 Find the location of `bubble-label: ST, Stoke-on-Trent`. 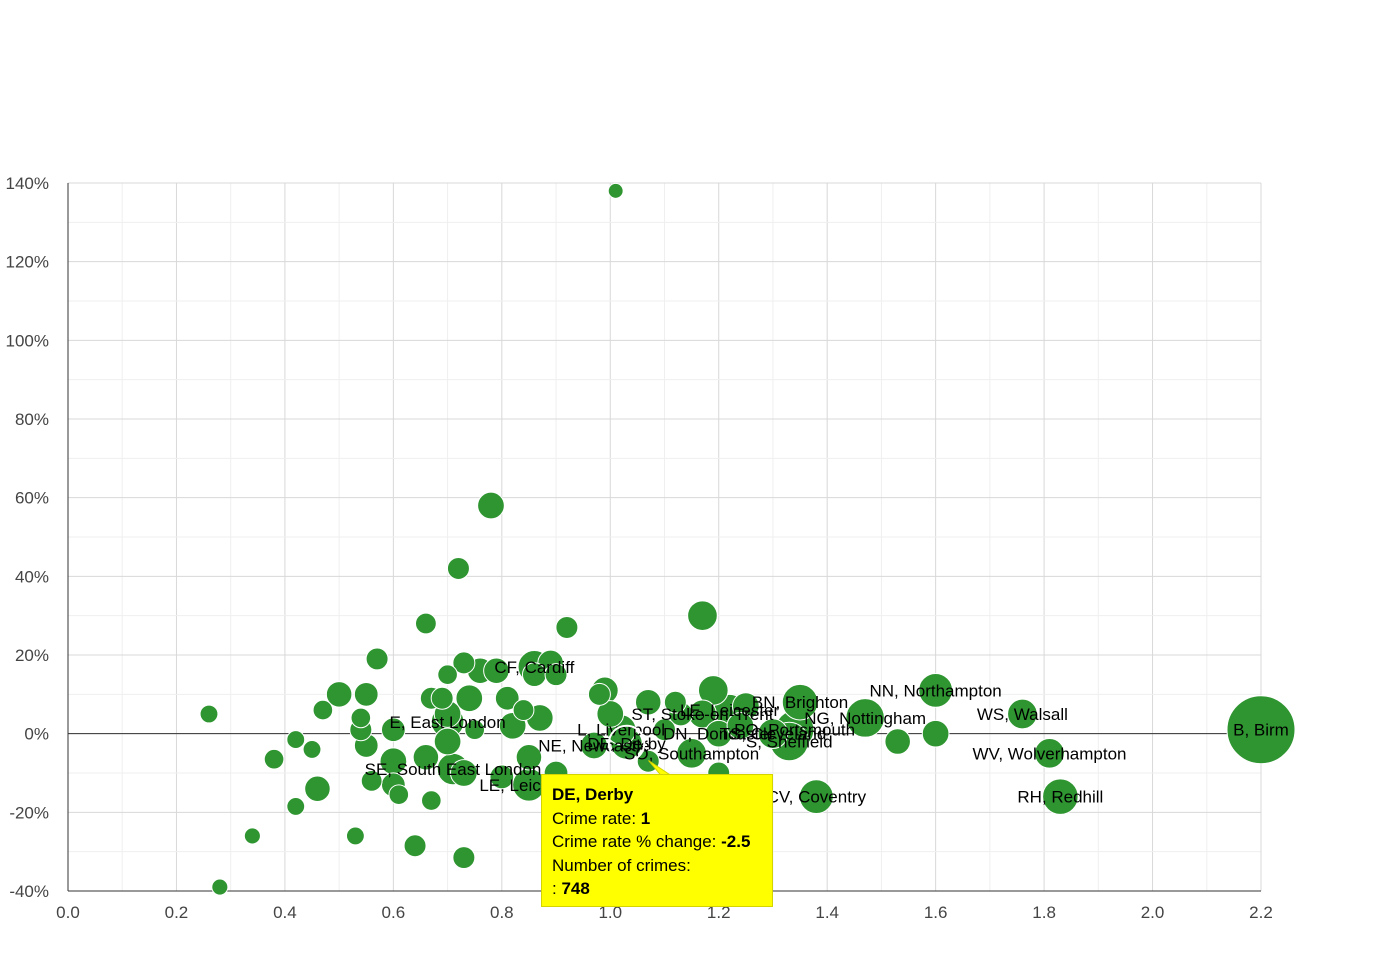

bubble-label: ST, Stoke-on-Trent is located at coordinates (702, 714).